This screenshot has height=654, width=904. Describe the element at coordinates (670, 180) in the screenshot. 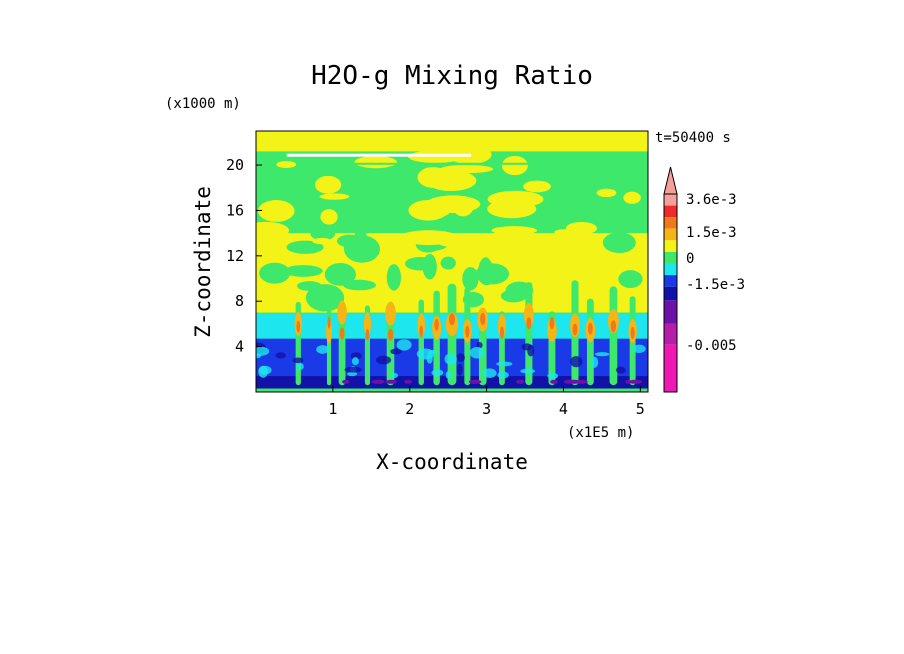

I see `colorbar-arrow` at that location.